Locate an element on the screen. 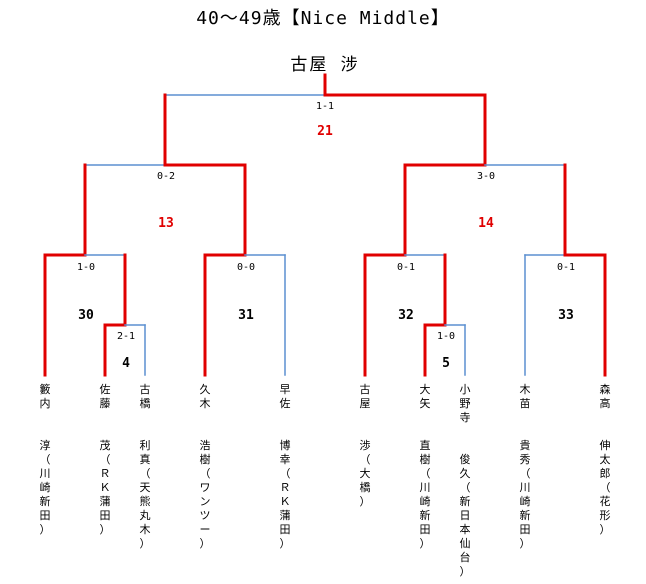 Image resolution: width=646 pixels, height=584 pixels. player-club: （花形） is located at coordinates (605, 508).